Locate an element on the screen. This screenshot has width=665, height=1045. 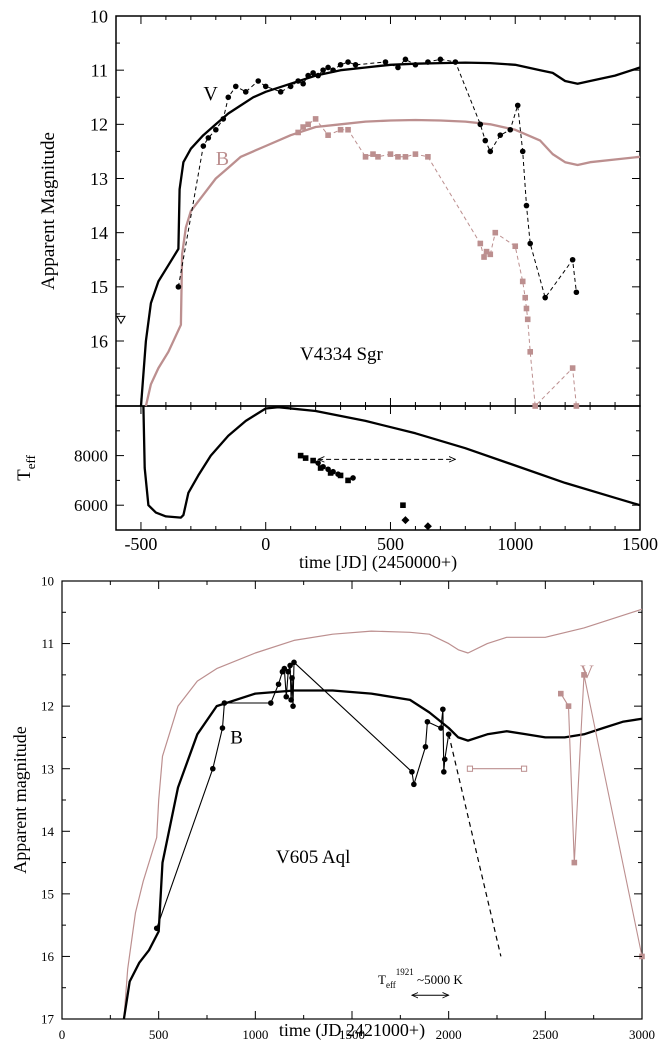
p2-y-tick-label: 13 is located at coordinates (47, 768).